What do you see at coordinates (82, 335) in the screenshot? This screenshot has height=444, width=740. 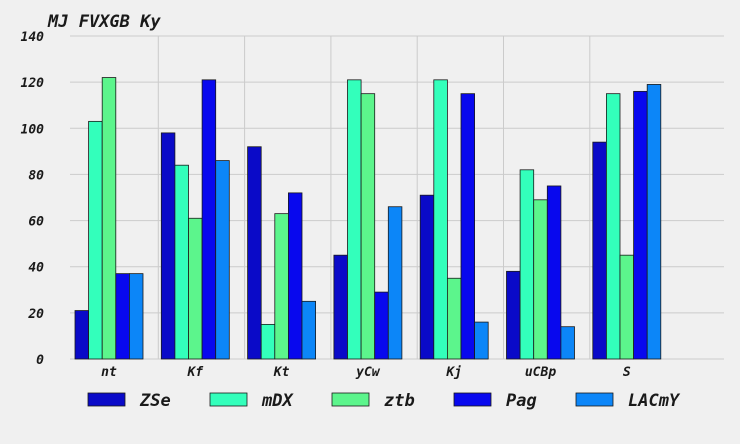 I see `bar-ZSe-nt` at bounding box center [82, 335].